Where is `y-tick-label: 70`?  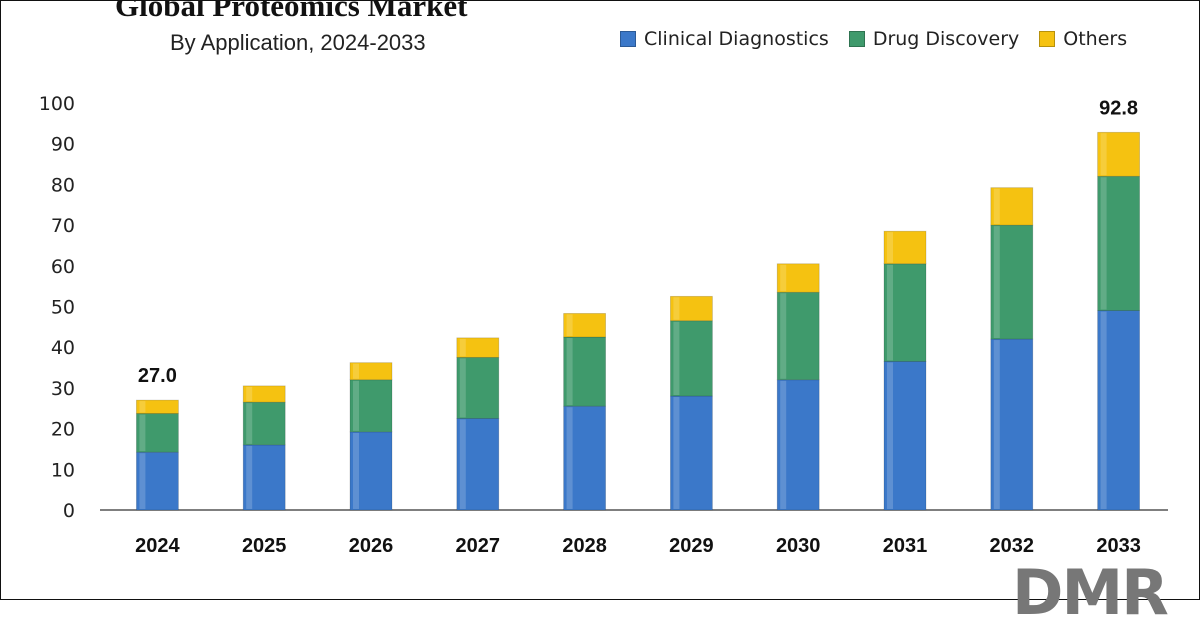 y-tick-label: 70 is located at coordinates (63, 226).